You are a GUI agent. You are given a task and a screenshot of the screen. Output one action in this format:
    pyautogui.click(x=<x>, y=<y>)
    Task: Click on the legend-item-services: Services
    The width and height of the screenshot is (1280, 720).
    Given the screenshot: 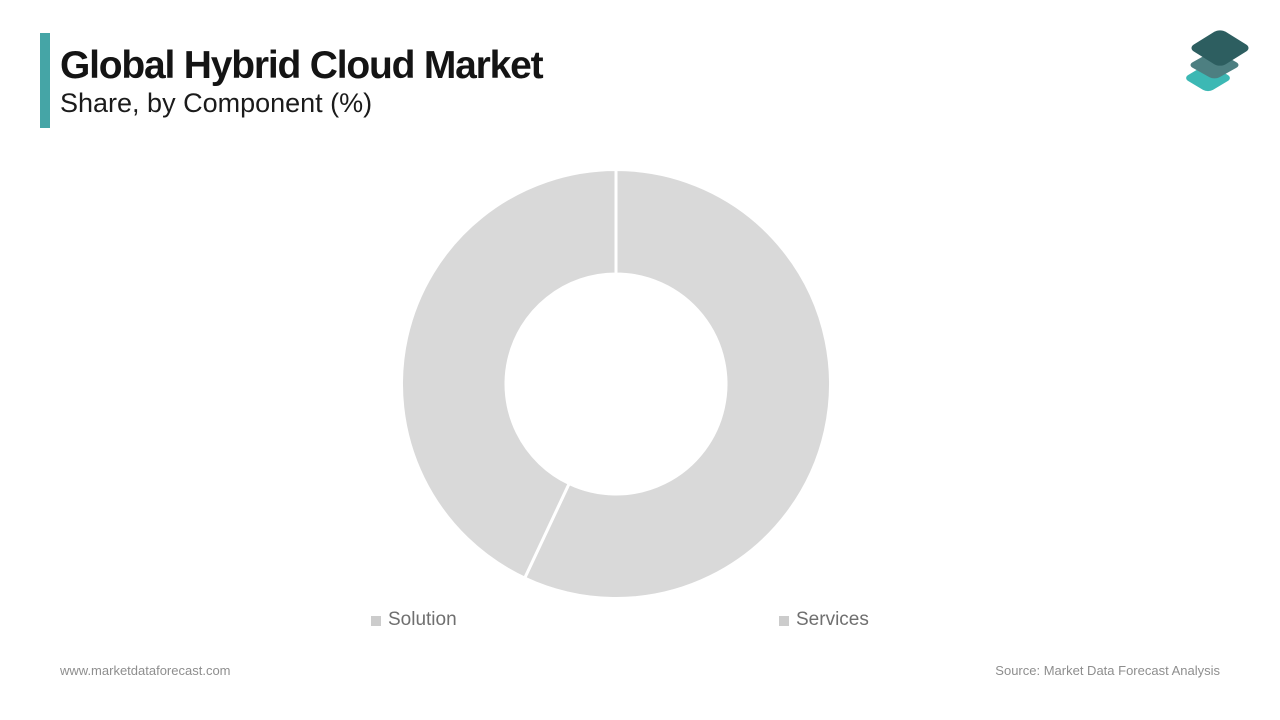 What is the action you would take?
    pyautogui.click(x=824, y=620)
    